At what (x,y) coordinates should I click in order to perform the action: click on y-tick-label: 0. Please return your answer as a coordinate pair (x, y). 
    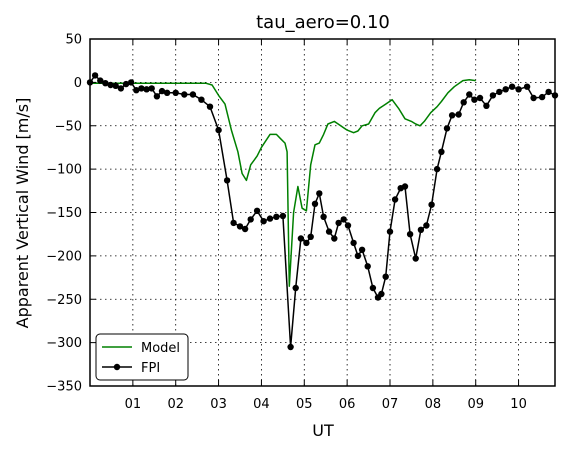
    Looking at the image, I should click on (78, 83).